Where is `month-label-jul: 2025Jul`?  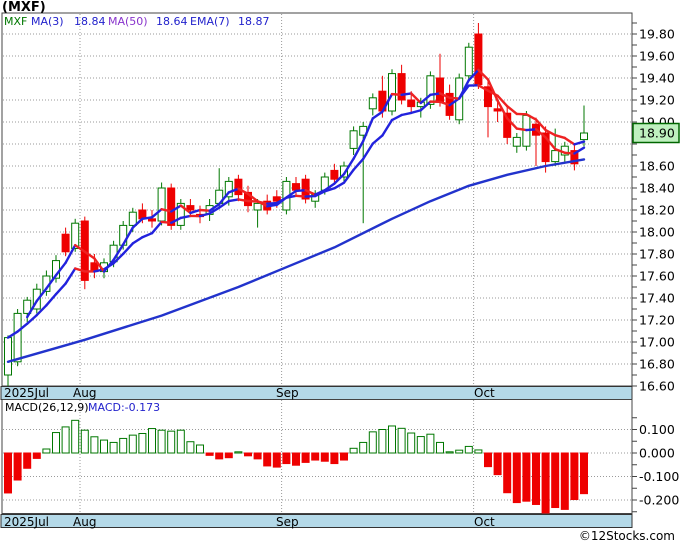 month-label-jul: 2025Jul is located at coordinates (27, 393).